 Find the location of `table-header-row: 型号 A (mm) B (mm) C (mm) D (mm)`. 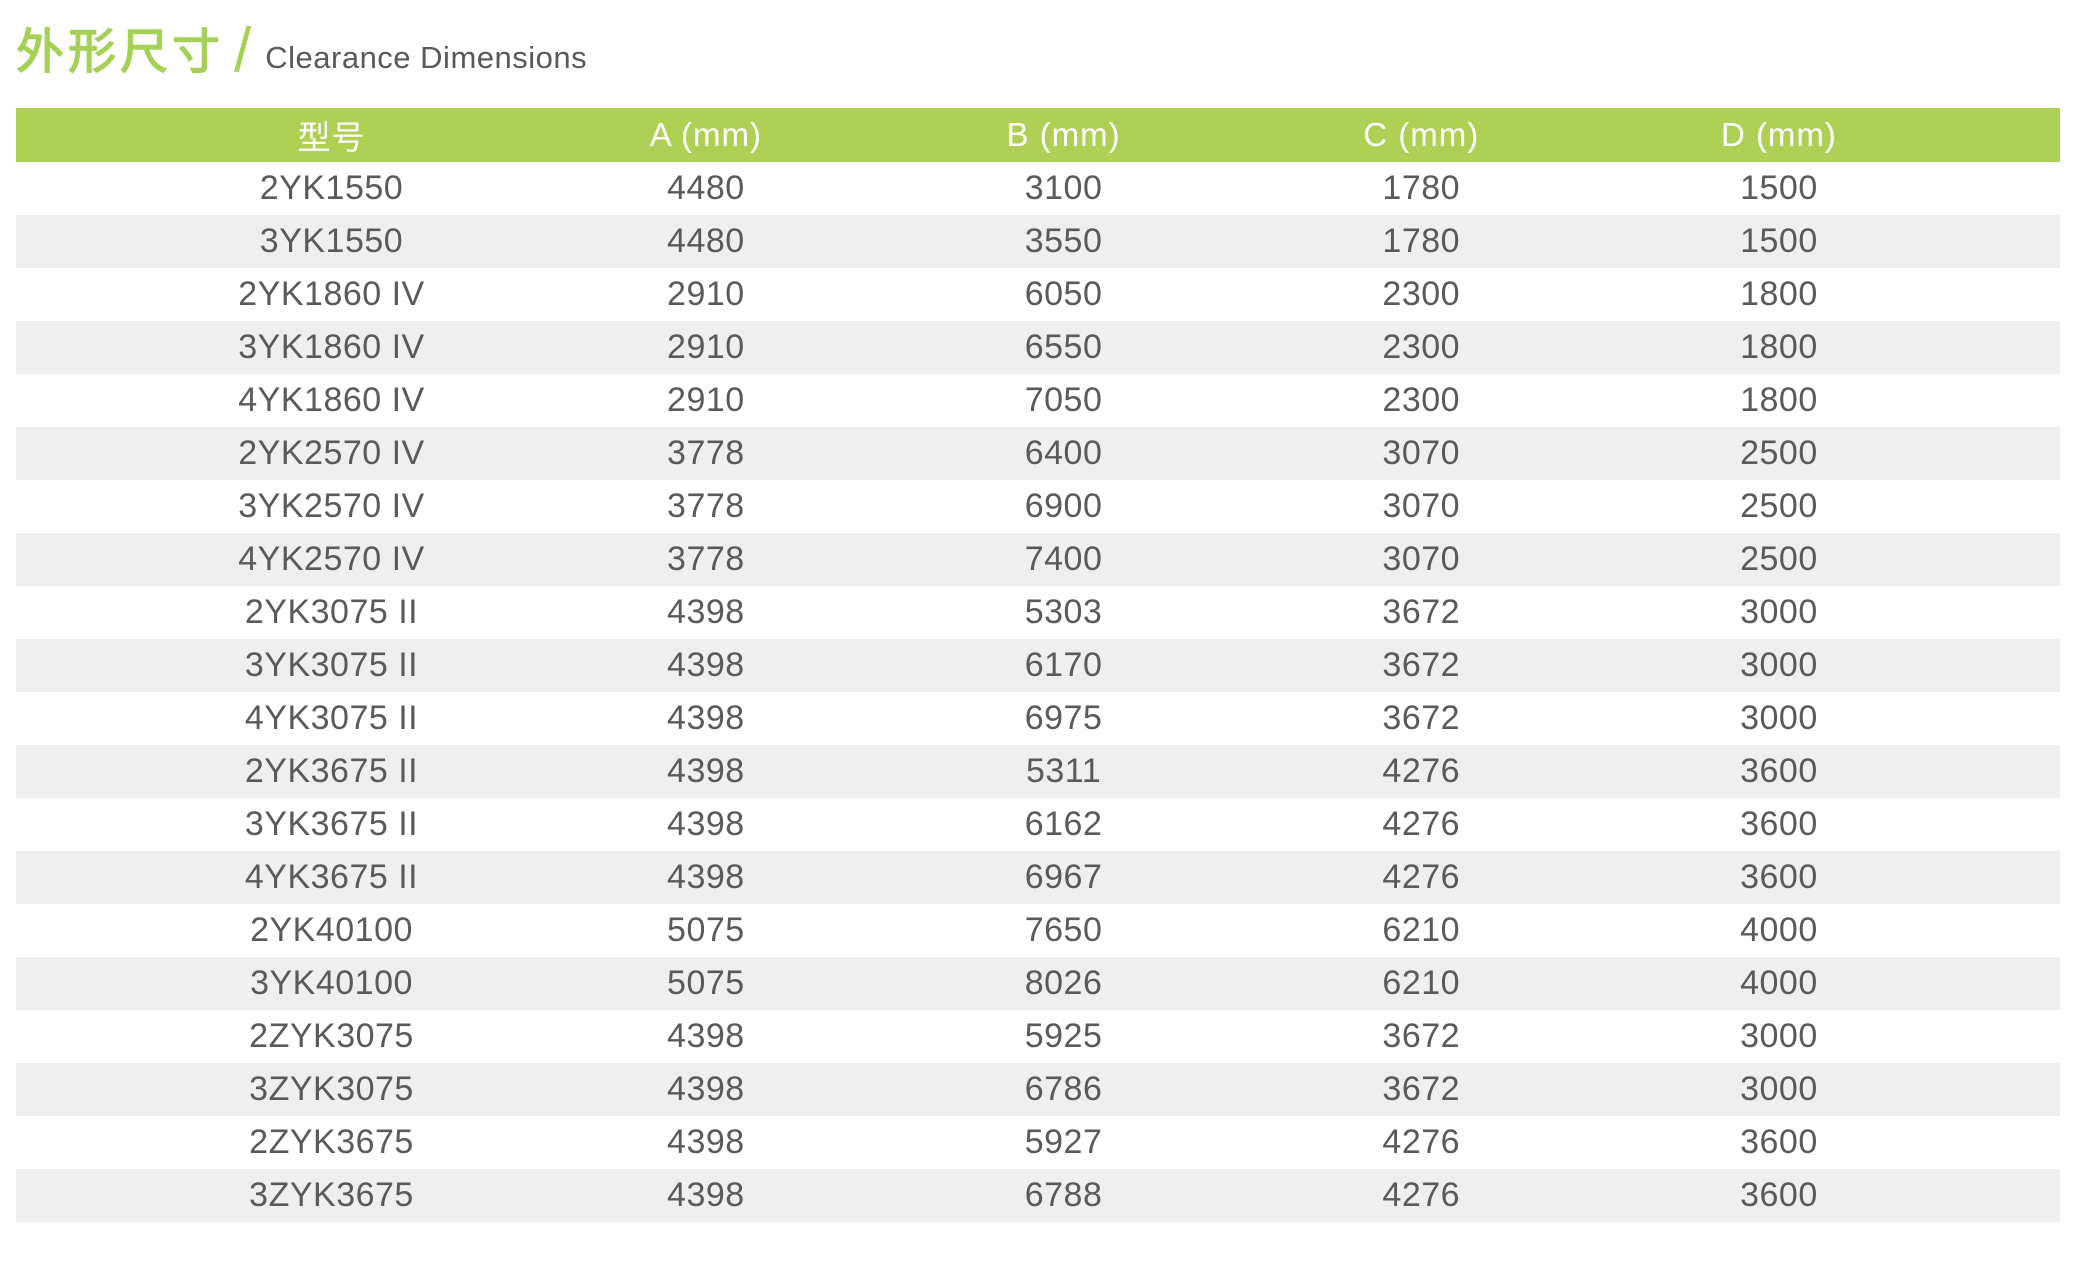

table-header-row: 型号 A (mm) B (mm) C (mm) D (mm) is located at coordinates (1038, 135).